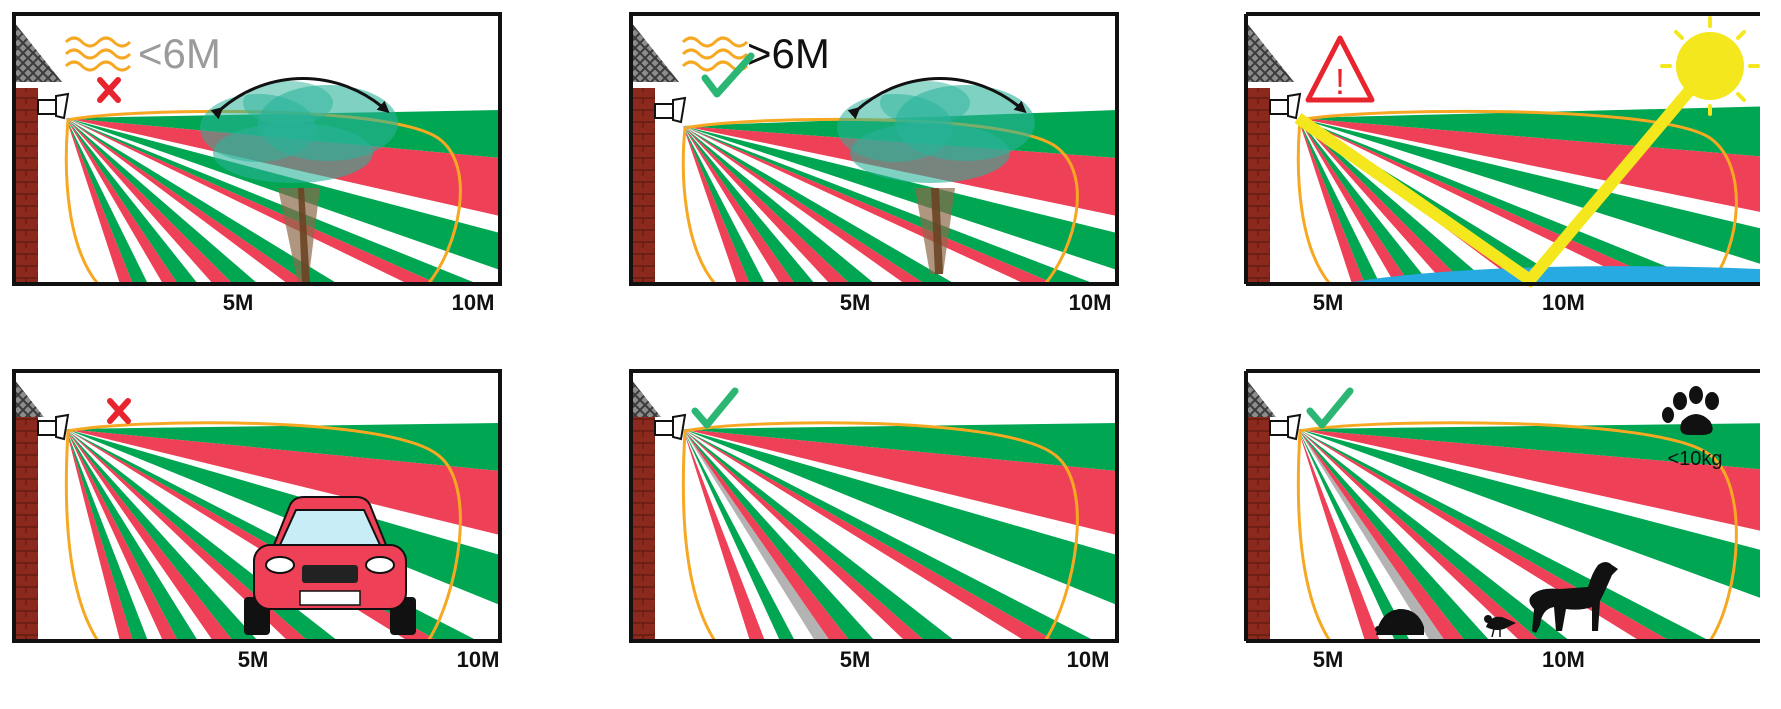 This screenshot has width=1781, height=709. I want to click on detection-scene-car: 5M 10M, so click(257, 520).